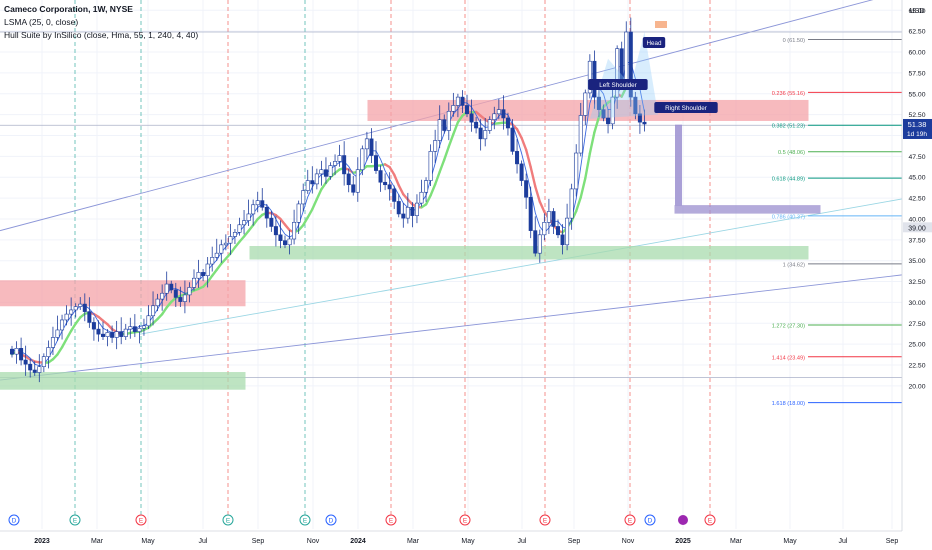  What do you see at coordinates (788, 358) in the screenshot?
I see `fib-label-8: 1.414 (23.49)` at bounding box center [788, 358].